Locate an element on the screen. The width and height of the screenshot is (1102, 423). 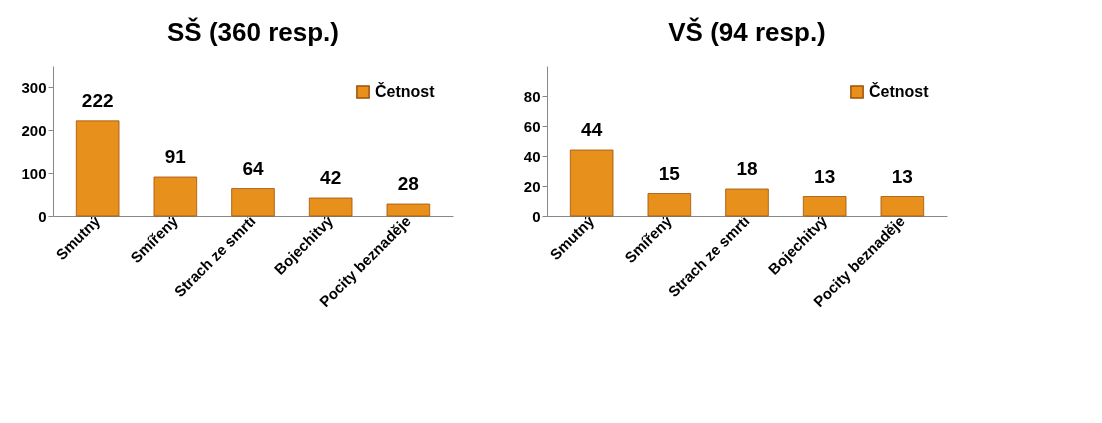
data-label: 42 is located at coordinates (331, 177).